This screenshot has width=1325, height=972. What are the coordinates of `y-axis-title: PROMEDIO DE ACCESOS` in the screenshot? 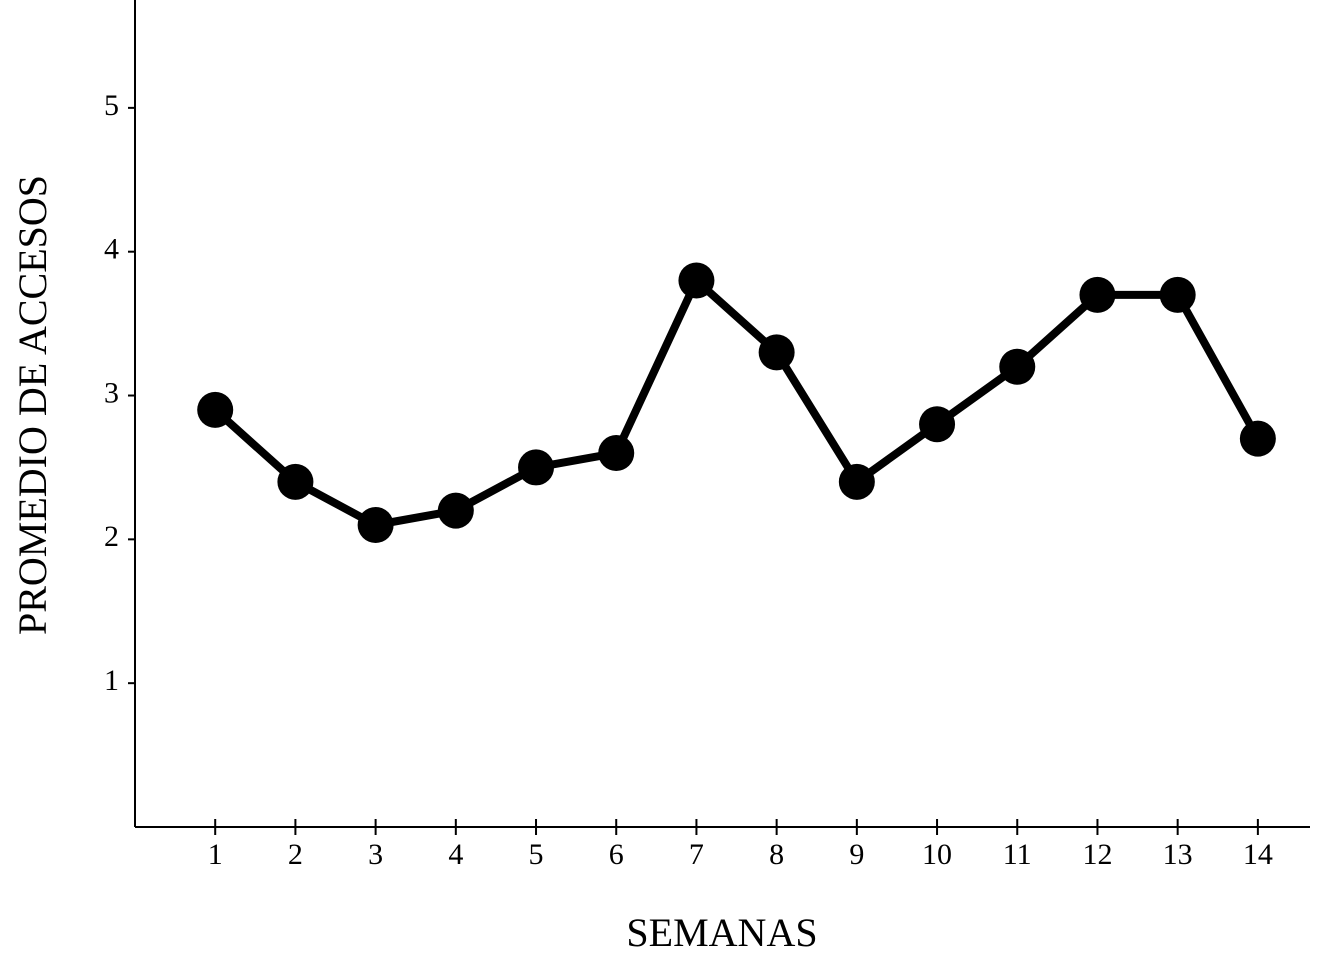 It's located at (32, 405).